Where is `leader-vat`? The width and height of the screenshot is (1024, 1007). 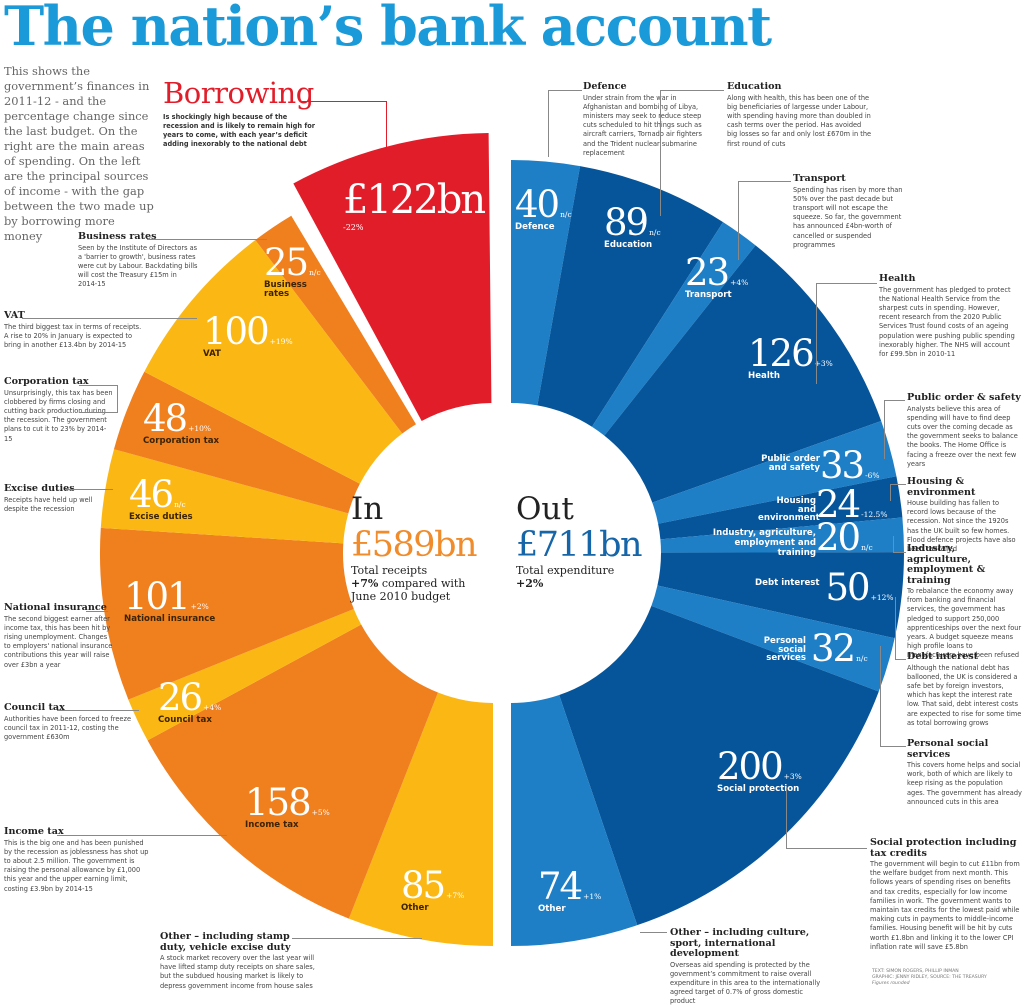 leader-vat is located at coordinates (109, 318).